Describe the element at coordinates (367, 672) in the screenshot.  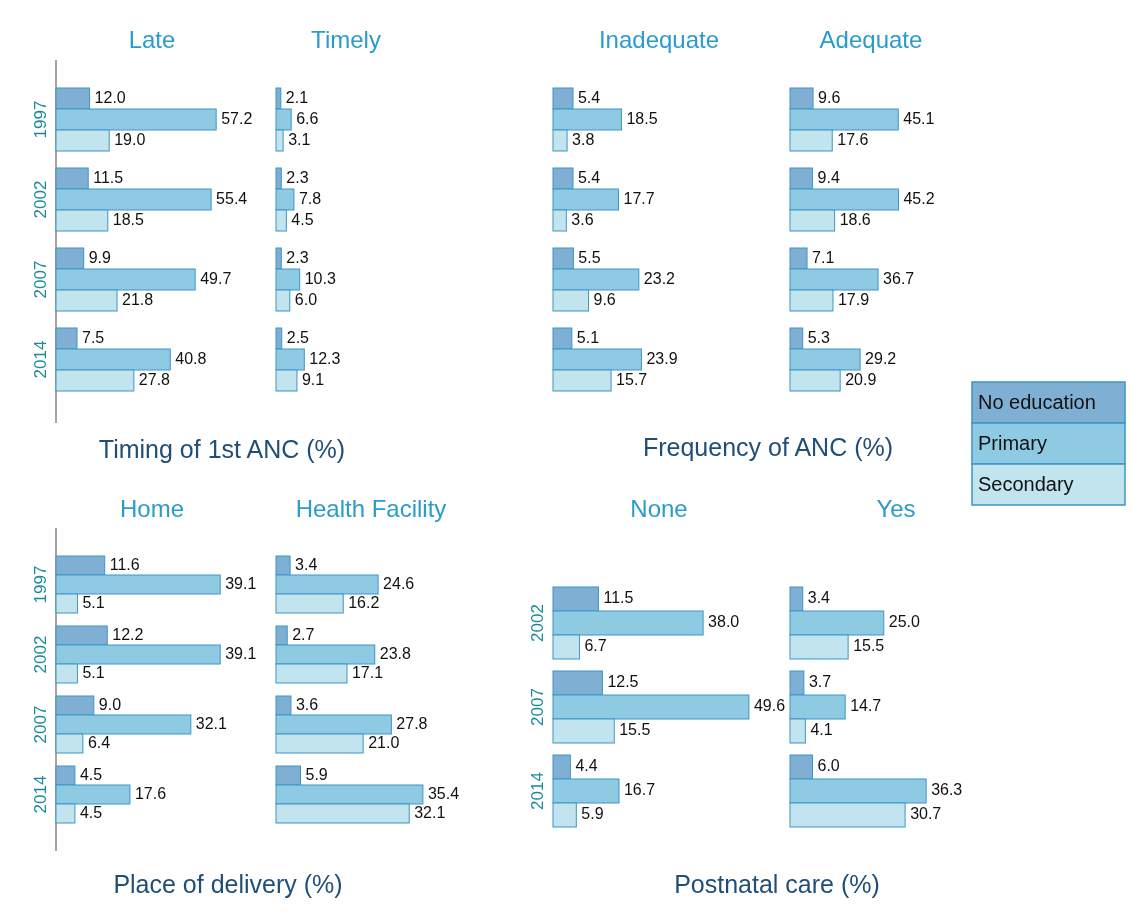
I see `data-label: 17.1` at that location.